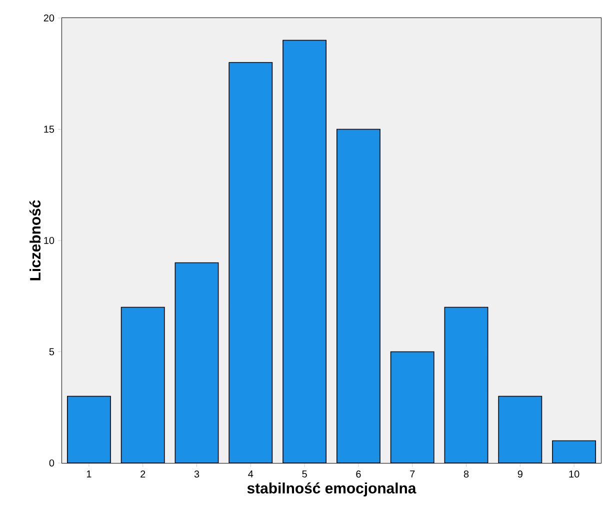  I want to click on x-tick-label: 4, so click(251, 474).